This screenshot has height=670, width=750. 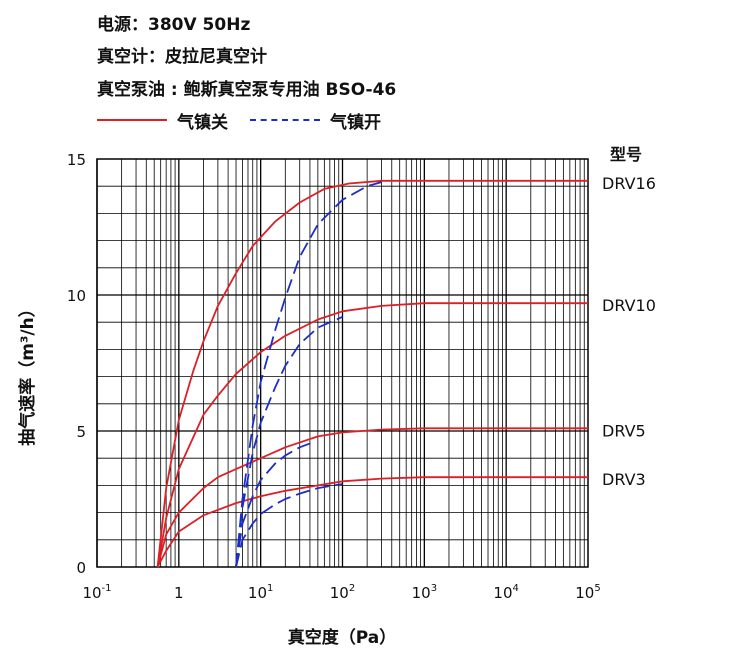 What do you see at coordinates (216, 57) in the screenshot?
I see `spec-gauge-value: 皮拉尼真空计` at bounding box center [216, 57].